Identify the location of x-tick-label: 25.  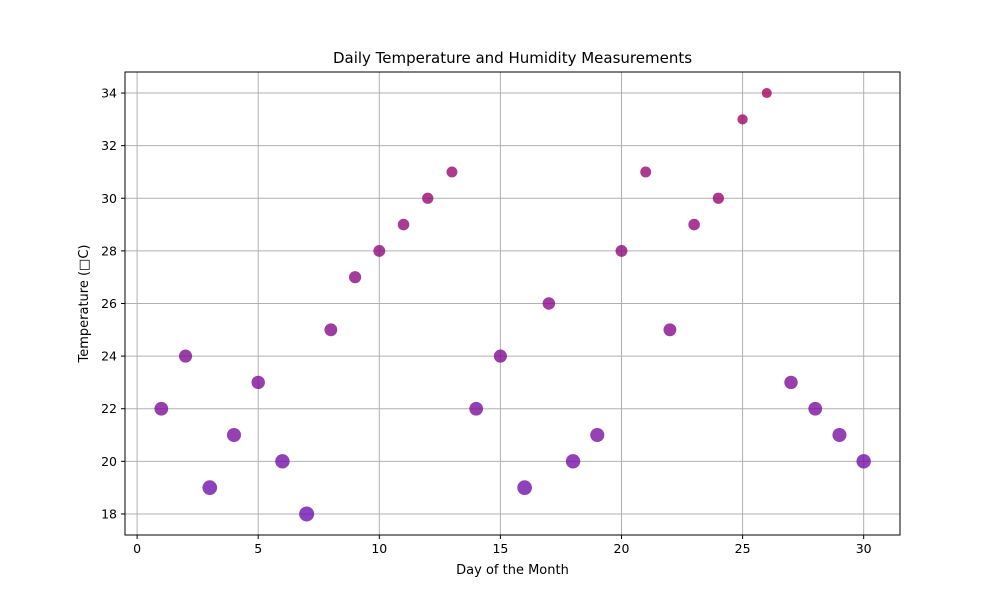
(743, 548).